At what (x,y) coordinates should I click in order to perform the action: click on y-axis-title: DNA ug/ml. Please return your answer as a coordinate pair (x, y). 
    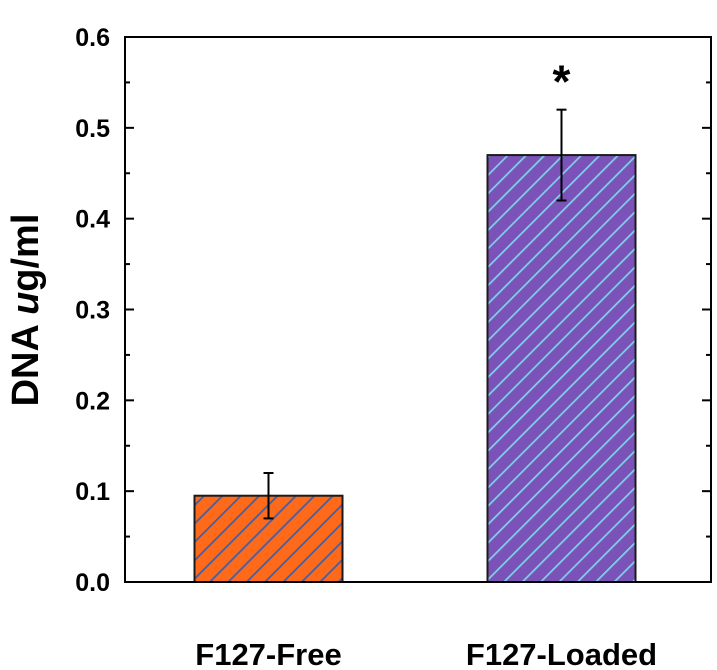
    Looking at the image, I should click on (26, 310).